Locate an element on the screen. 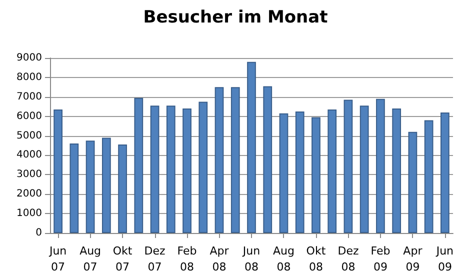  y-tick-label: 4000 is located at coordinates (29, 155).